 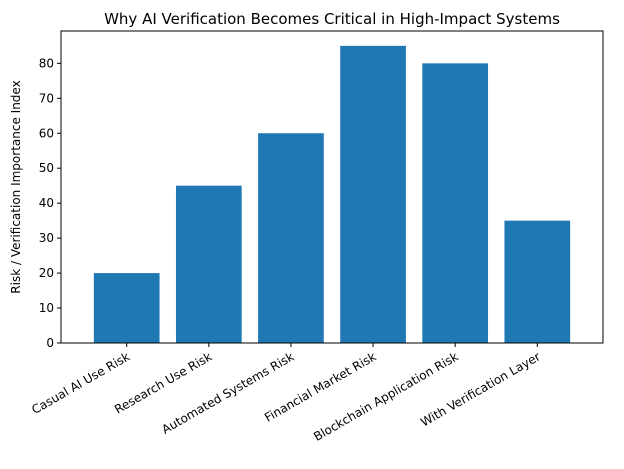 What do you see at coordinates (46, 63) in the screenshot?
I see `y-tick-label: 80` at bounding box center [46, 63].